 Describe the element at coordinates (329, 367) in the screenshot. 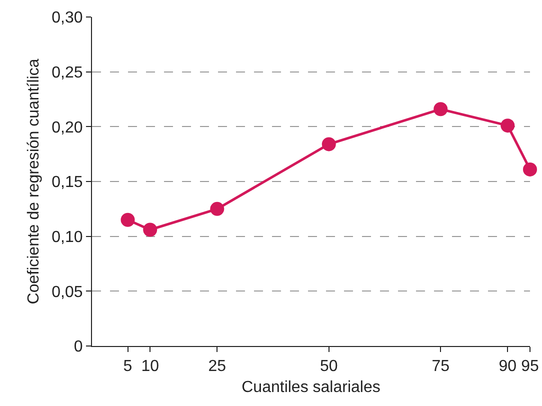

I see `x-tick-label: 50` at that location.